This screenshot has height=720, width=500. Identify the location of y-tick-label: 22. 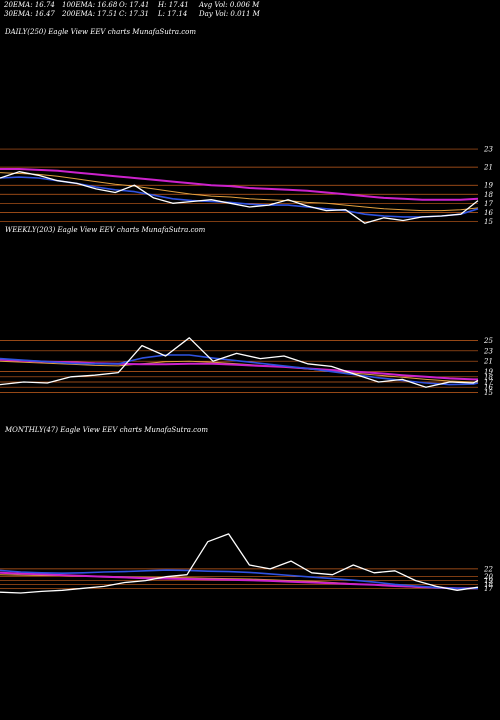
(488, 569).